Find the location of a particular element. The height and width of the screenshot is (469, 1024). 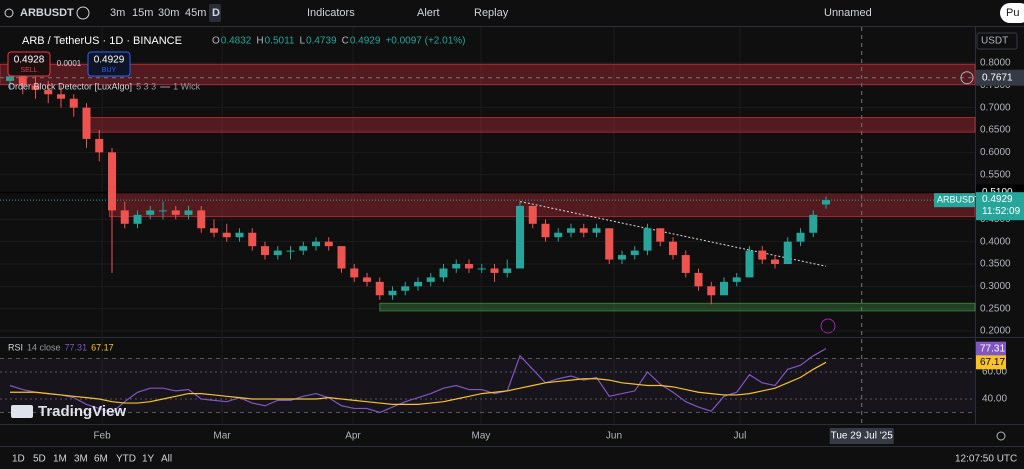

rsi-value-tag: 67.17 is located at coordinates (992, 362).